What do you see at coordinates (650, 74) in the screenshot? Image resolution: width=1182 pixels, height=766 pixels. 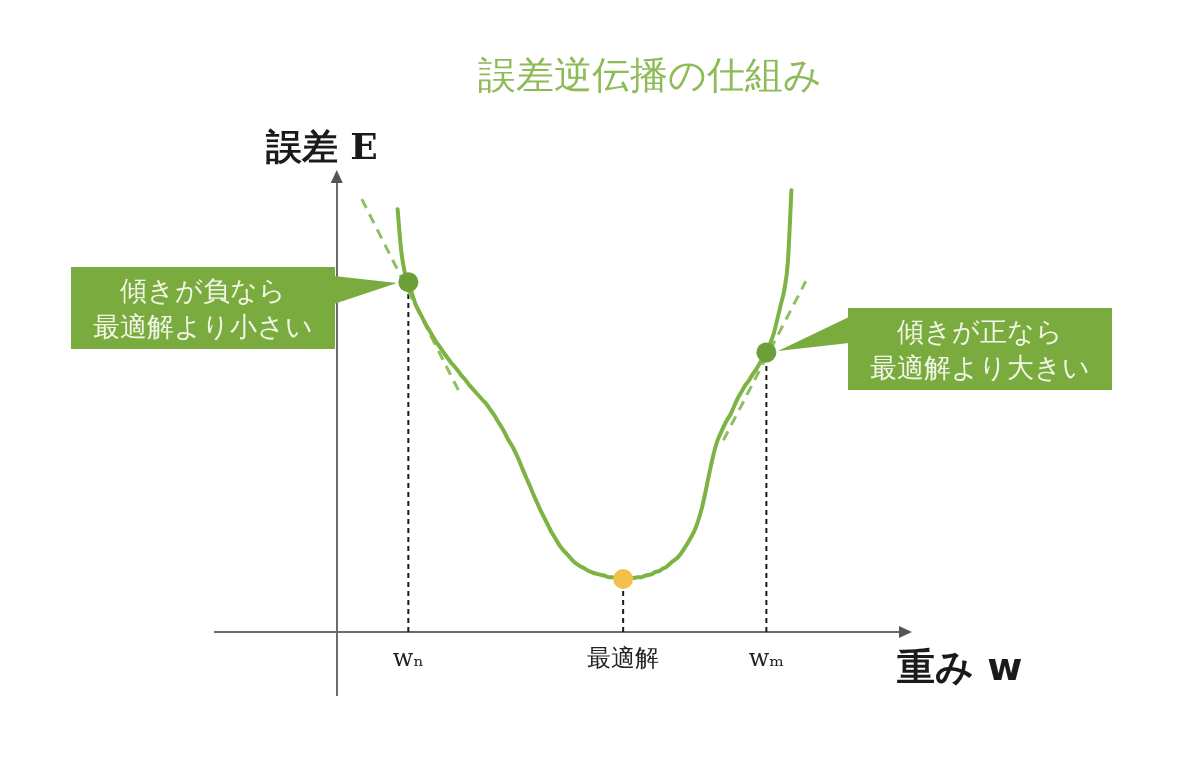 I see `chart-title: 誤差逆伝播の仕組み` at bounding box center [650, 74].